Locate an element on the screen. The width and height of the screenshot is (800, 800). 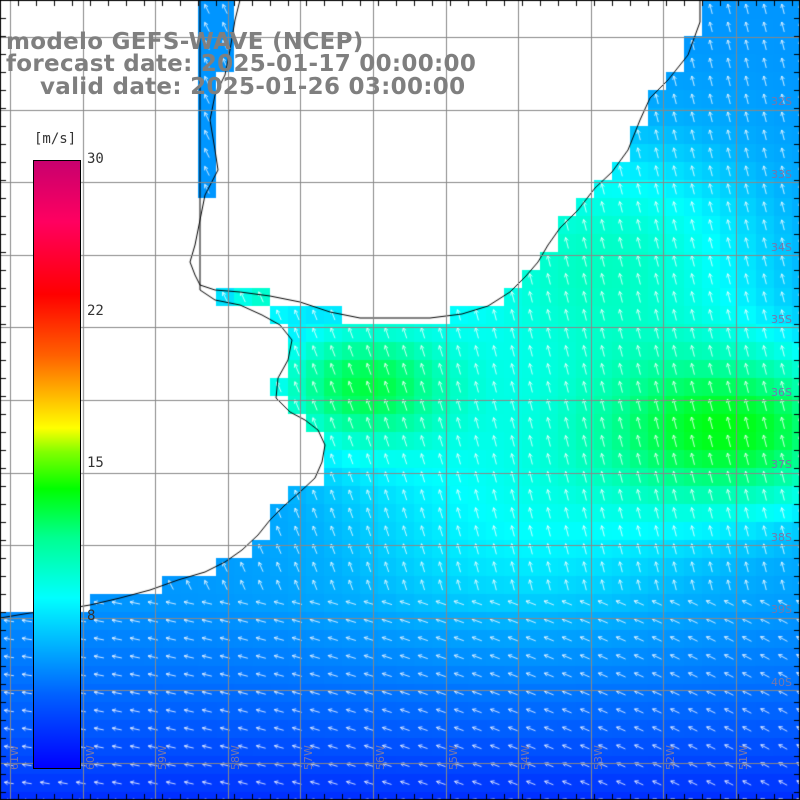
colorbar-tick-8: 8 is located at coordinates (91, 616).